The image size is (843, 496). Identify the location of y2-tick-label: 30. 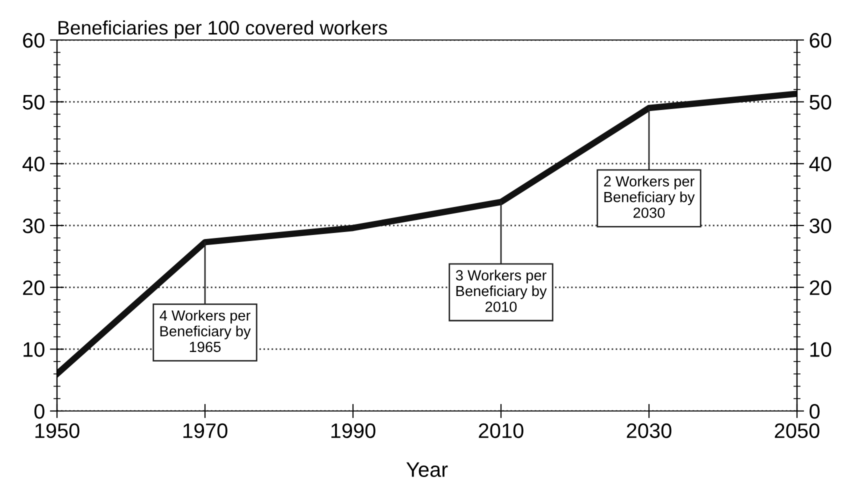
(821, 226).